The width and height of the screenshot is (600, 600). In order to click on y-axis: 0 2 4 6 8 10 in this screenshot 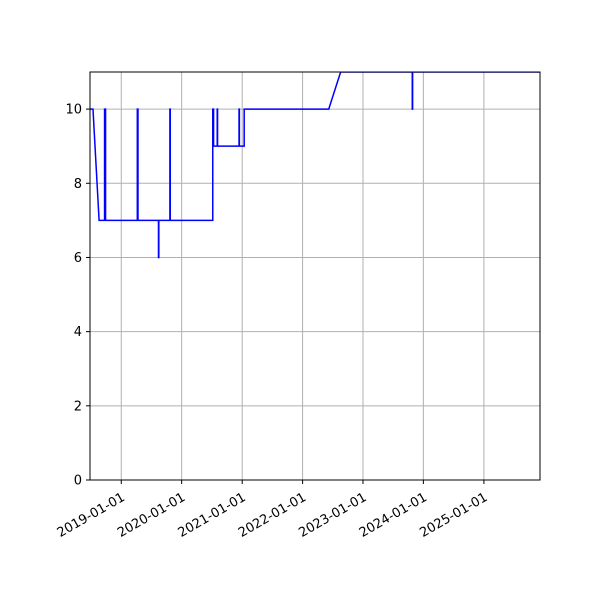, I will do `click(77, 296)`.